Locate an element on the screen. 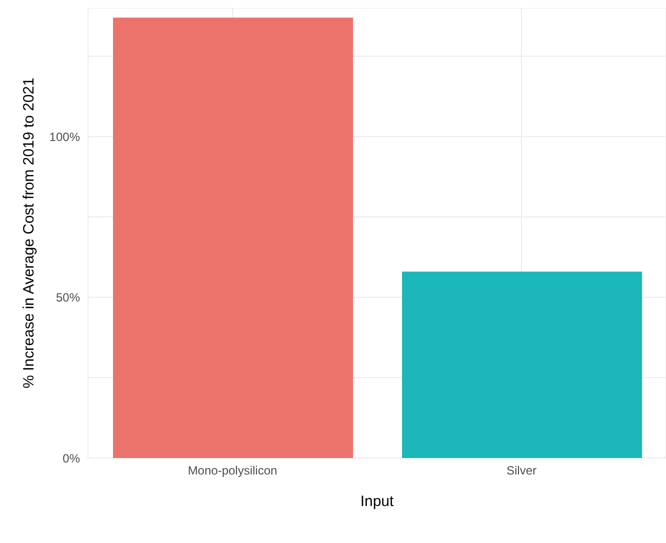 This screenshot has width=666, height=543. x-tick-label: Silver is located at coordinates (521, 471).